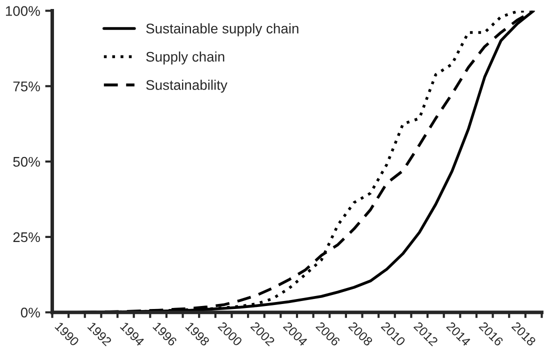 This screenshot has height=359, width=550. What do you see at coordinates (26, 87) in the screenshot?
I see `y-tick-label: 75%` at bounding box center [26, 87].